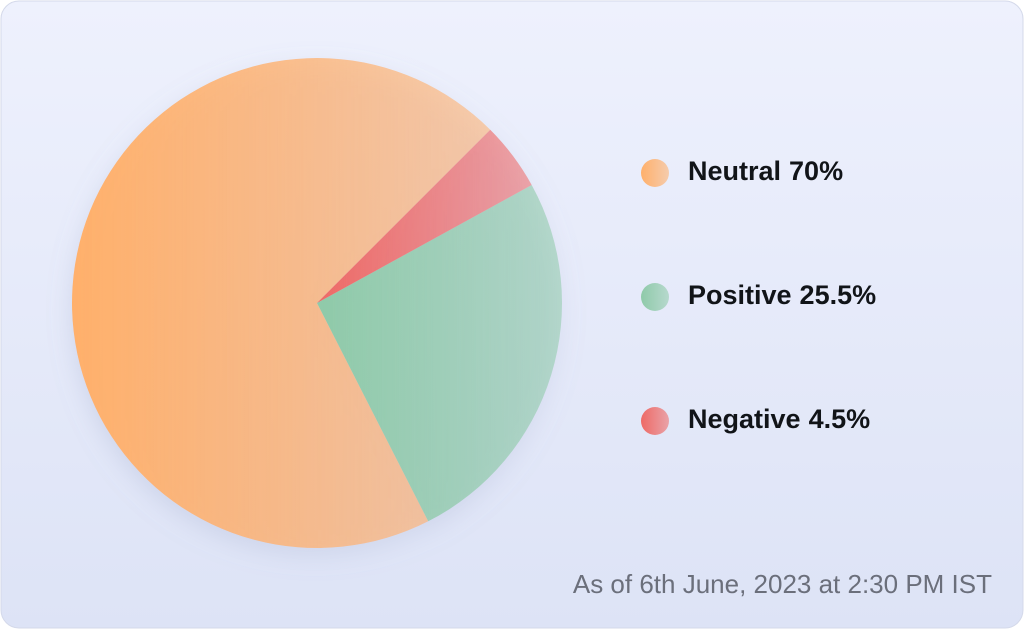  I want to click on legend-label: Negative 4.5%, so click(779, 419).